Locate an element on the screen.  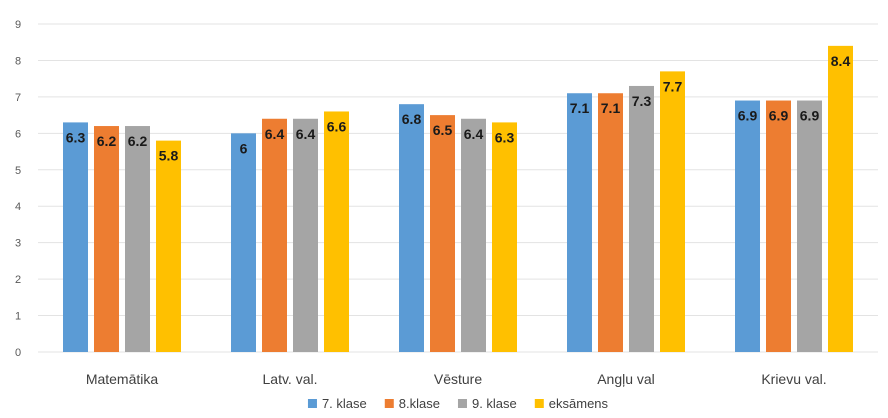
legend: 7. klase 8.klase 9. klase eksāmens is located at coordinates (458, 403).